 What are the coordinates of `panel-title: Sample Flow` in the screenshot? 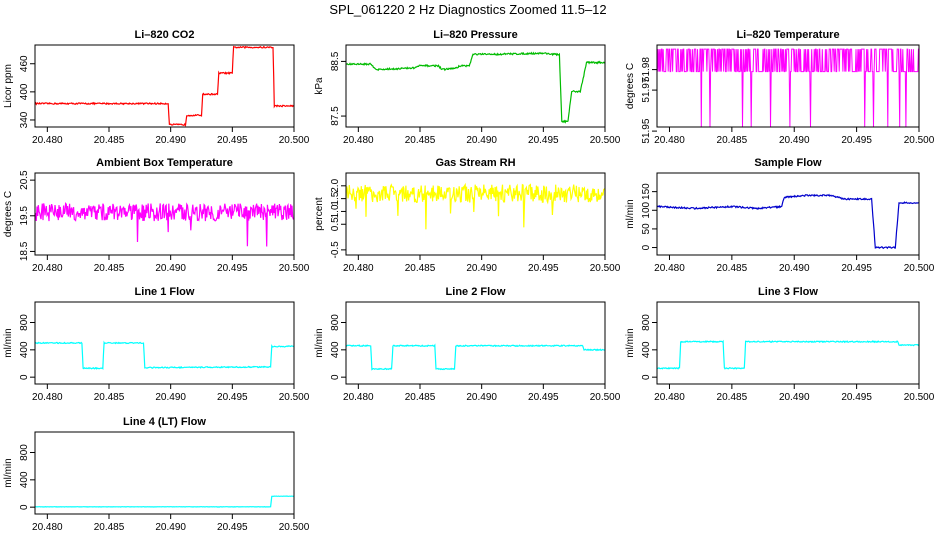 It's located at (788, 163).